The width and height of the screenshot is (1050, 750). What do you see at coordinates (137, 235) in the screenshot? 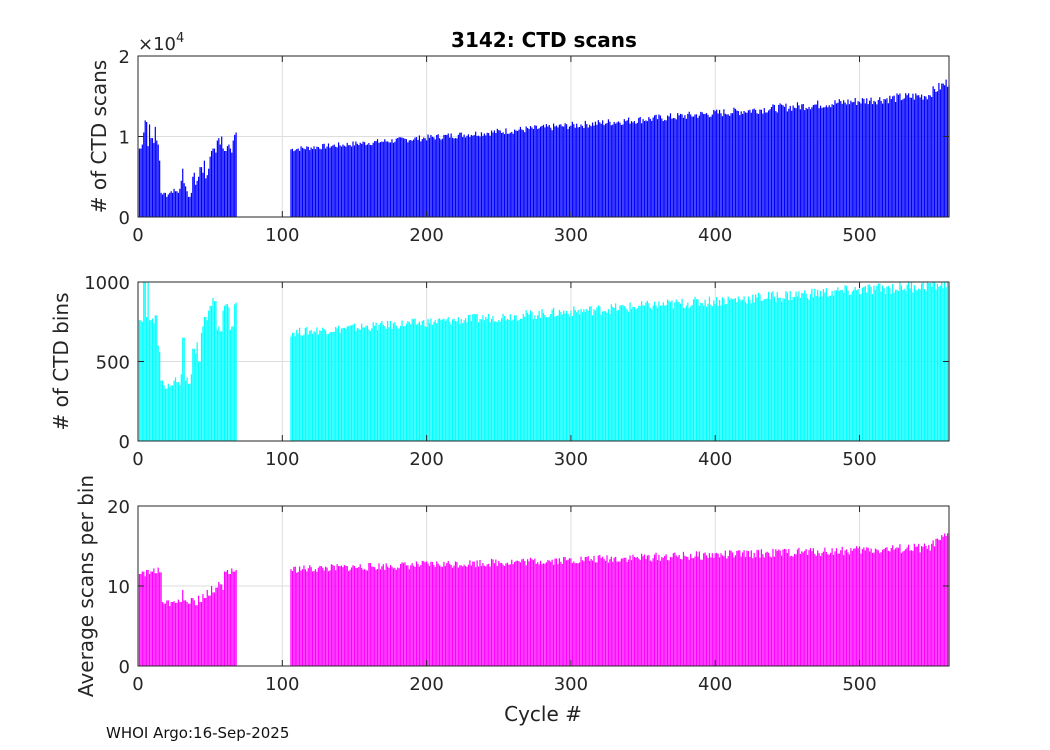
I see `x-tick-label: 0` at bounding box center [137, 235].